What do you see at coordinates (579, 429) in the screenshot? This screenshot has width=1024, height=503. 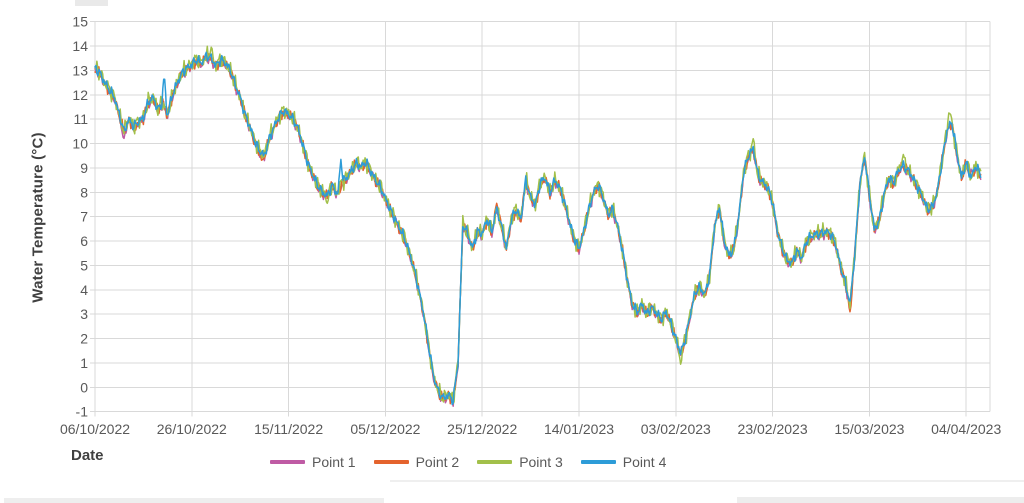 I see `x-tick-label: 14/01/2023` at bounding box center [579, 429].